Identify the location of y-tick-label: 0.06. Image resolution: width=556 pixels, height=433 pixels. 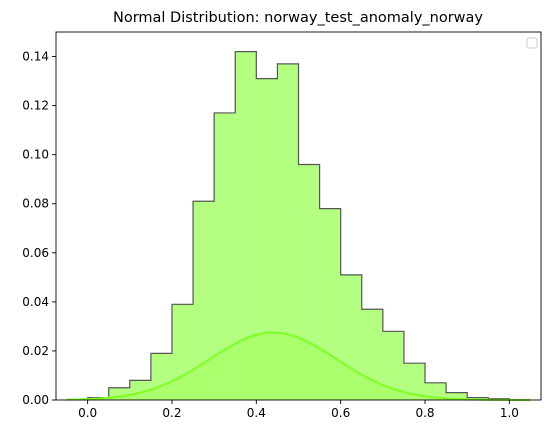
(35, 253).